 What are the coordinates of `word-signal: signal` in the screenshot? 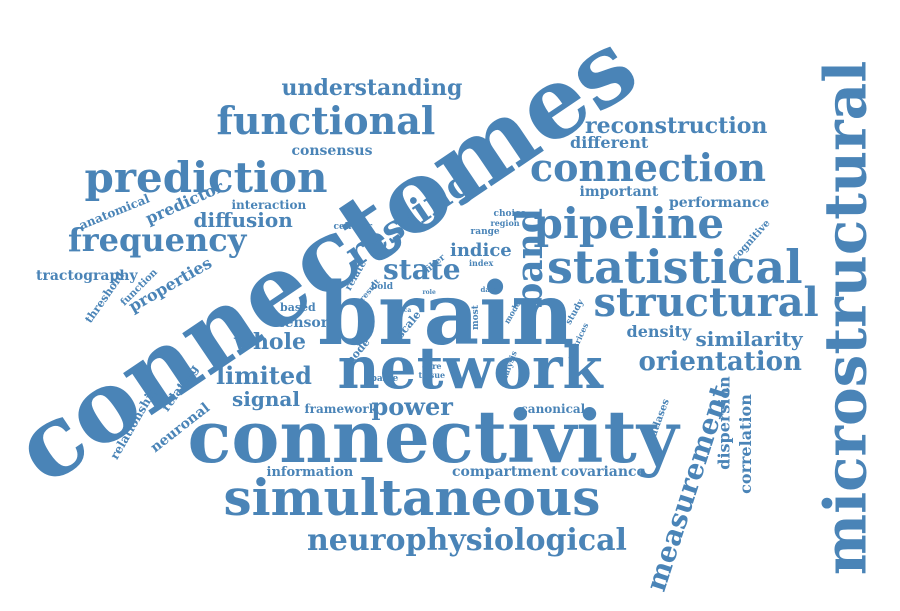 It's located at (266, 399).